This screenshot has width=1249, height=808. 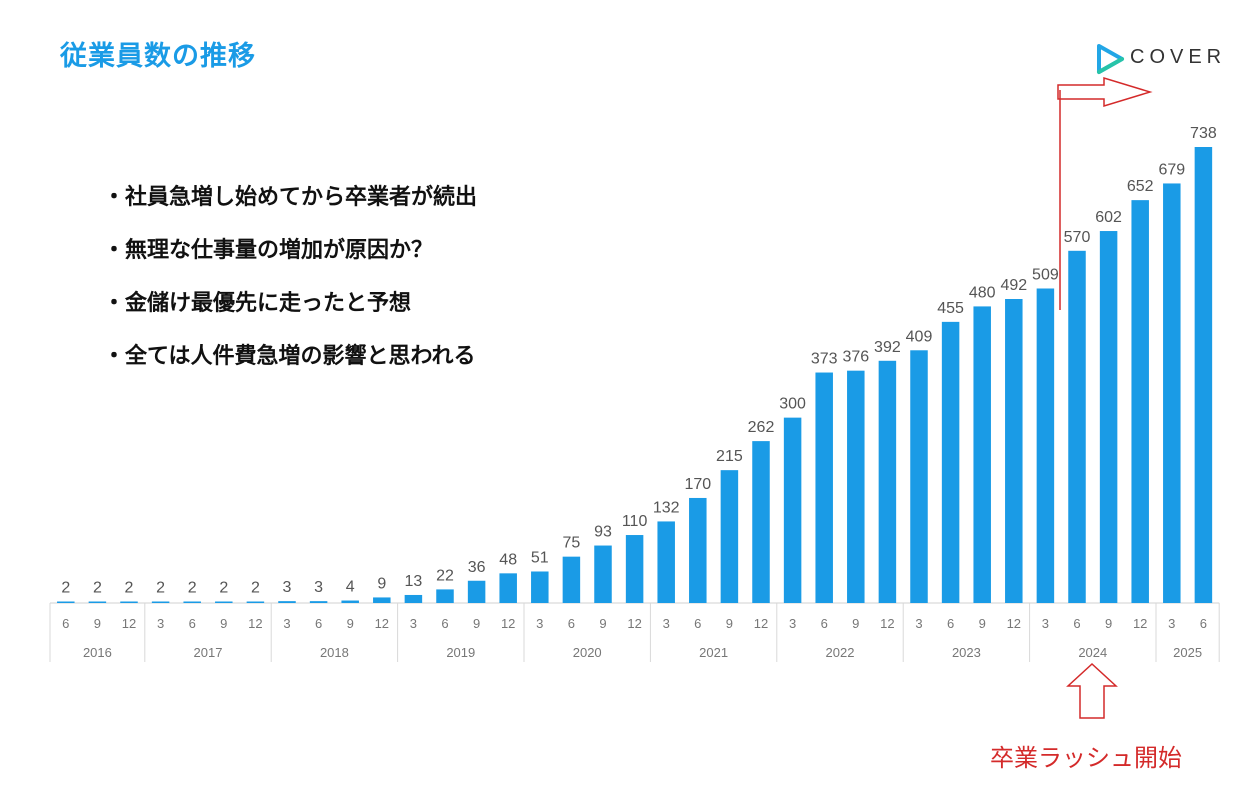 What do you see at coordinates (713, 652) in the screenshot?
I see `year-label: 2021` at bounding box center [713, 652].